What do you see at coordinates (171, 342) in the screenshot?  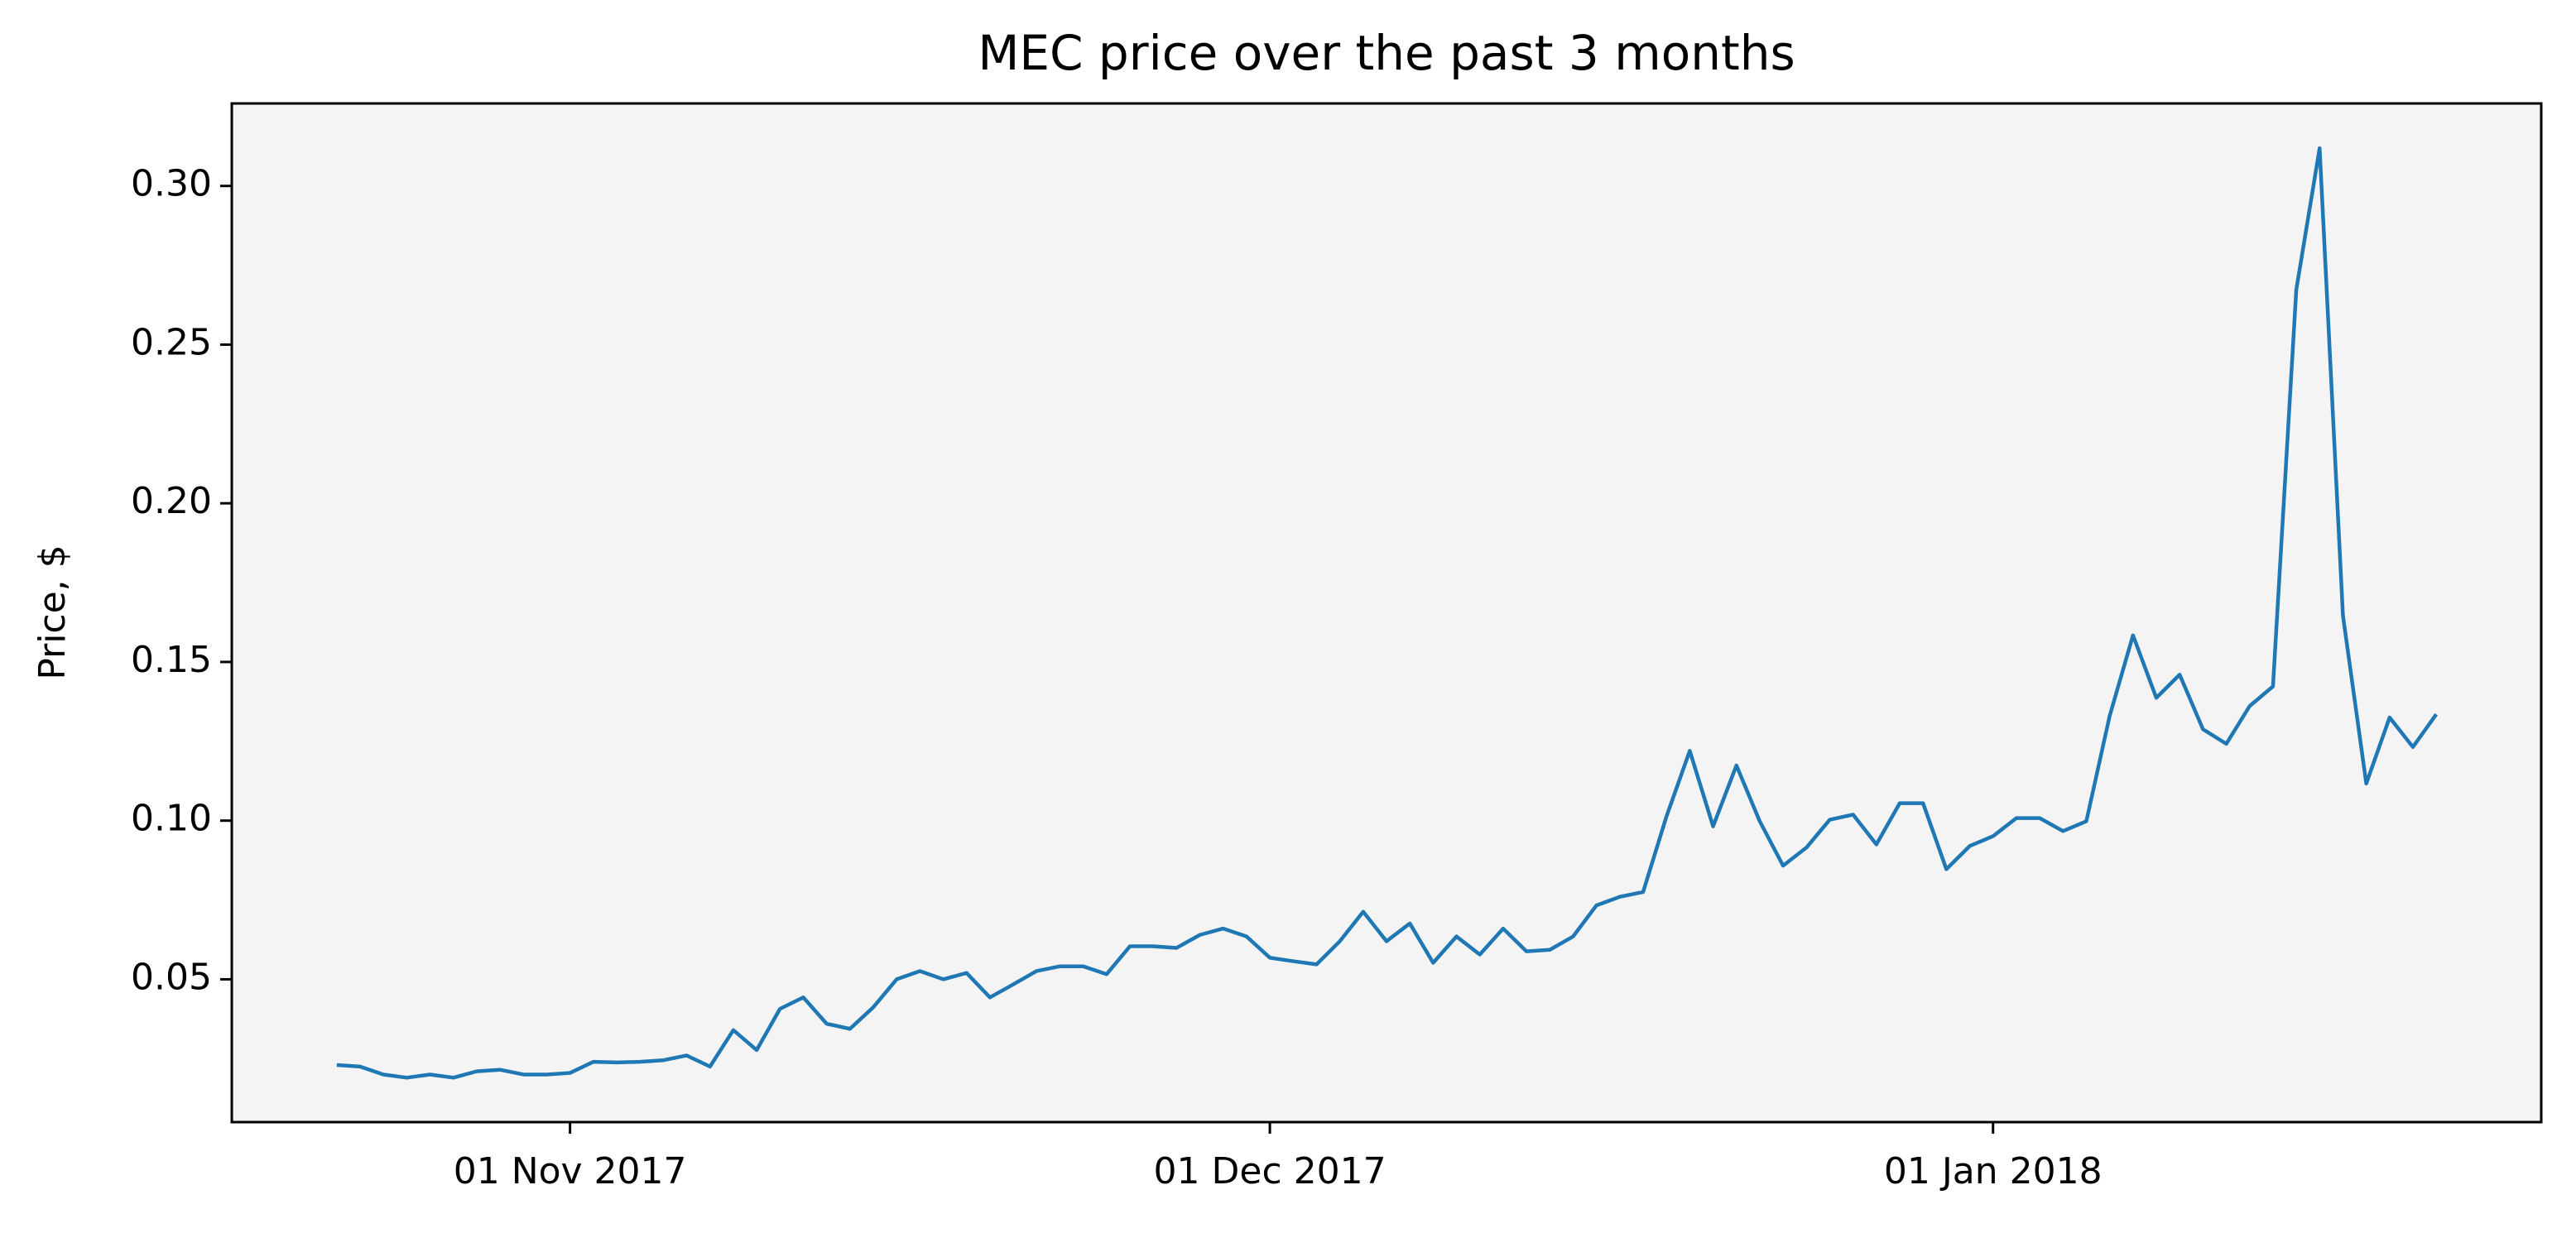 I see `y-tick-label: 0.25` at bounding box center [171, 342].